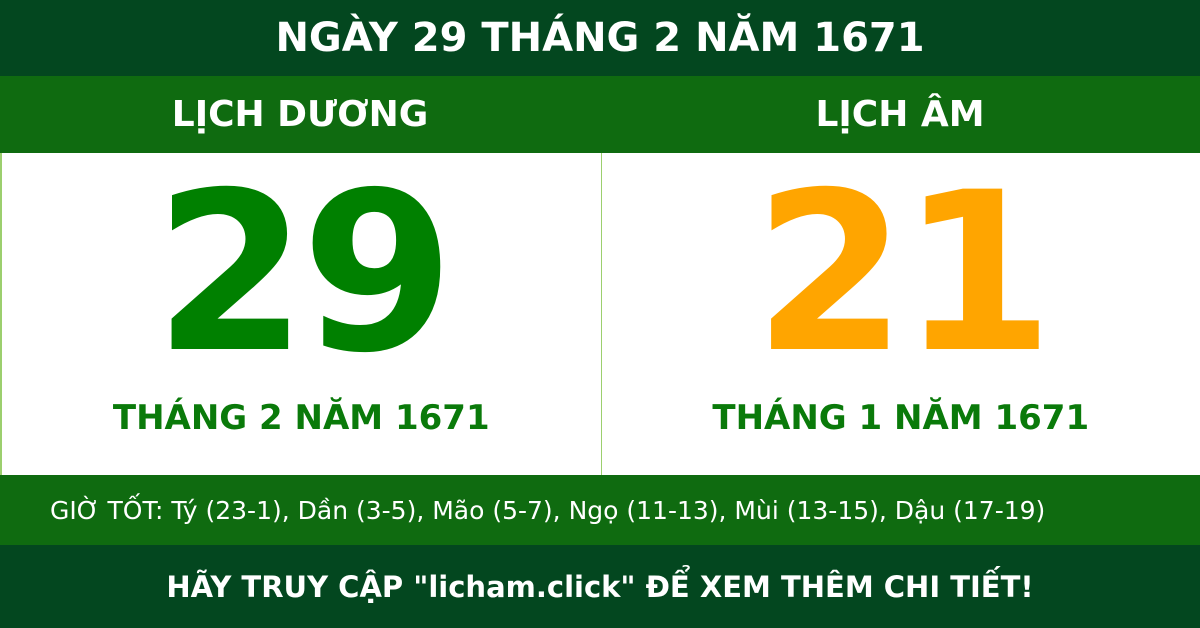  Describe the element at coordinates (600, 38) in the screenshot. I see `page-title: NGÀY 29 THÁNG 2 NĂM 1671` at that location.